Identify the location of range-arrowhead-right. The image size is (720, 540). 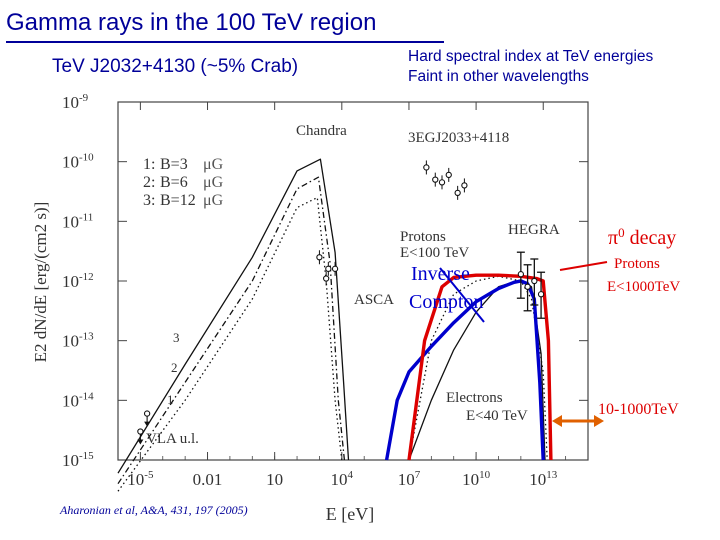
(599, 421).